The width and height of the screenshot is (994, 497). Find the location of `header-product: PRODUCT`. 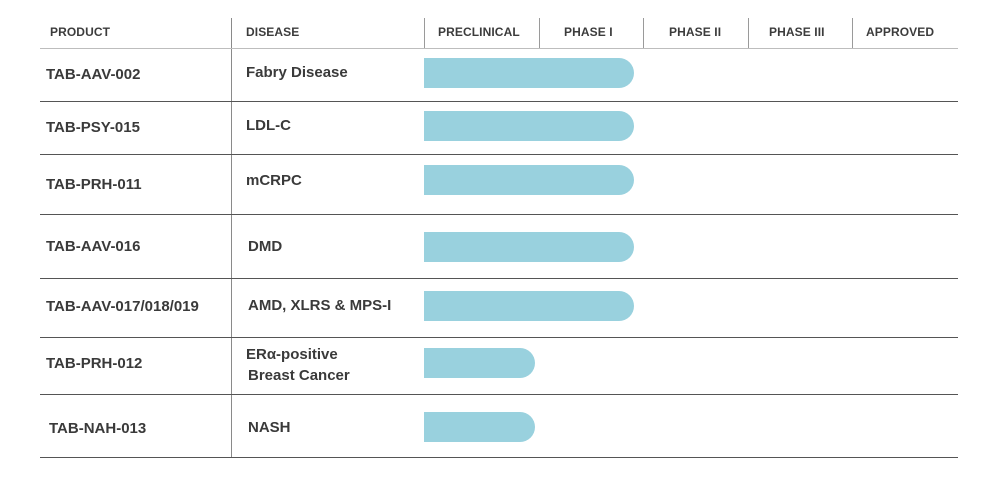

header-product: PRODUCT is located at coordinates (80, 32).